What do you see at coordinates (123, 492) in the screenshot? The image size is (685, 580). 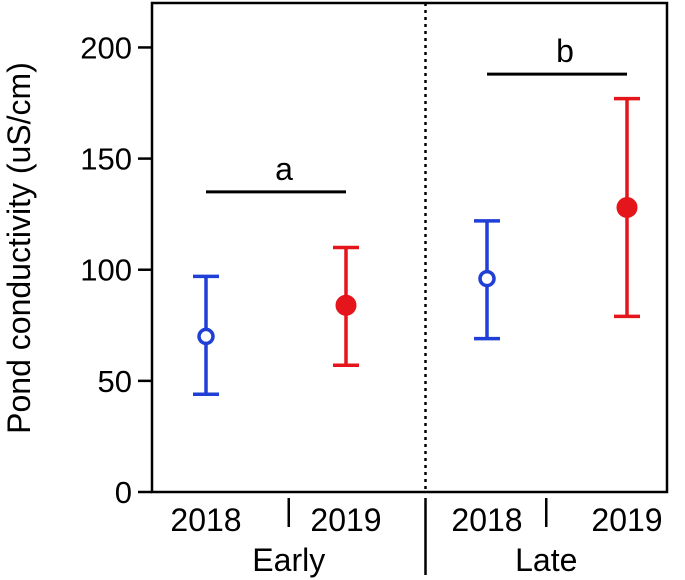 I see `y-tick-label: 0` at bounding box center [123, 492].